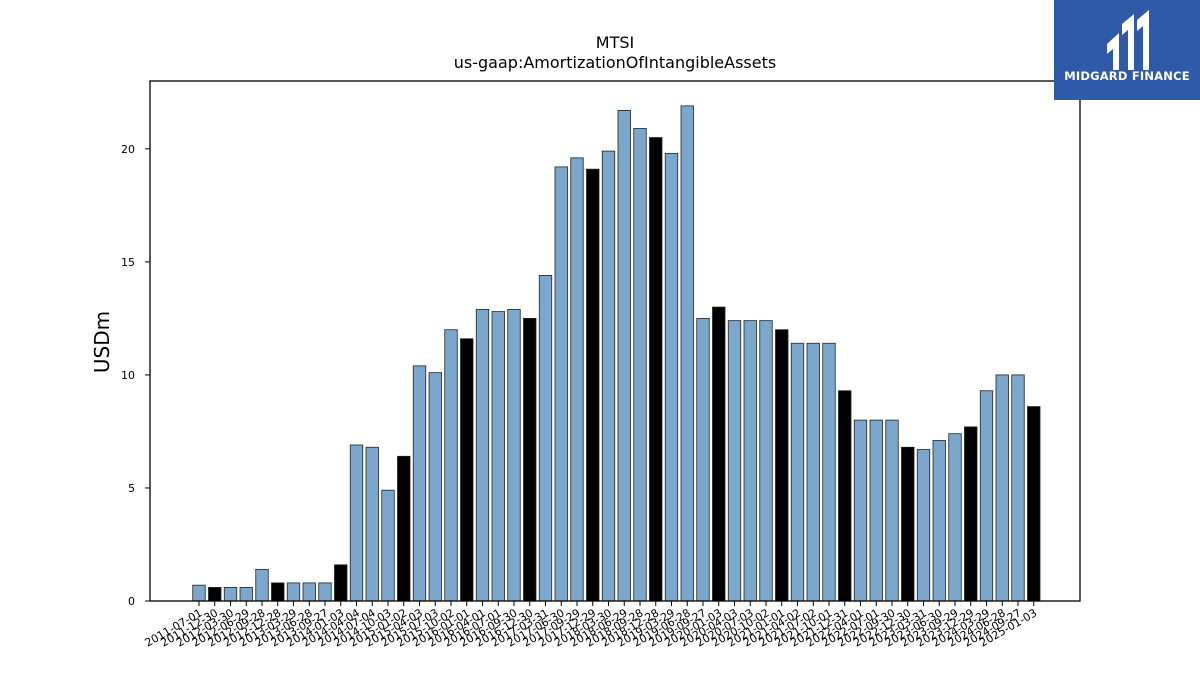  What do you see at coordinates (102, 342) in the screenshot?
I see `y-axis-label: USDm` at bounding box center [102, 342].